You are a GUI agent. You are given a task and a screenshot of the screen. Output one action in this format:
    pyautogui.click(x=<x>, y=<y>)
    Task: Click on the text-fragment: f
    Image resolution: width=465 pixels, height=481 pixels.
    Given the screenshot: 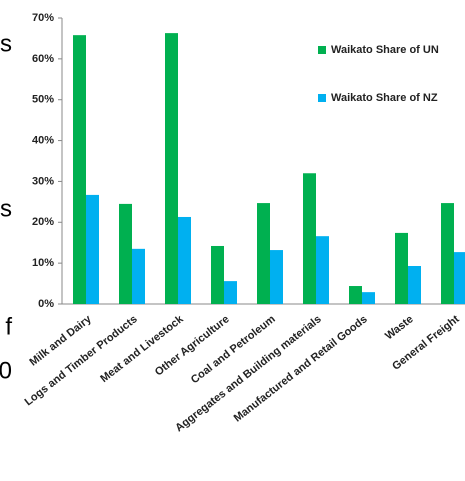 What is the action you would take?
    pyautogui.click(x=8, y=326)
    